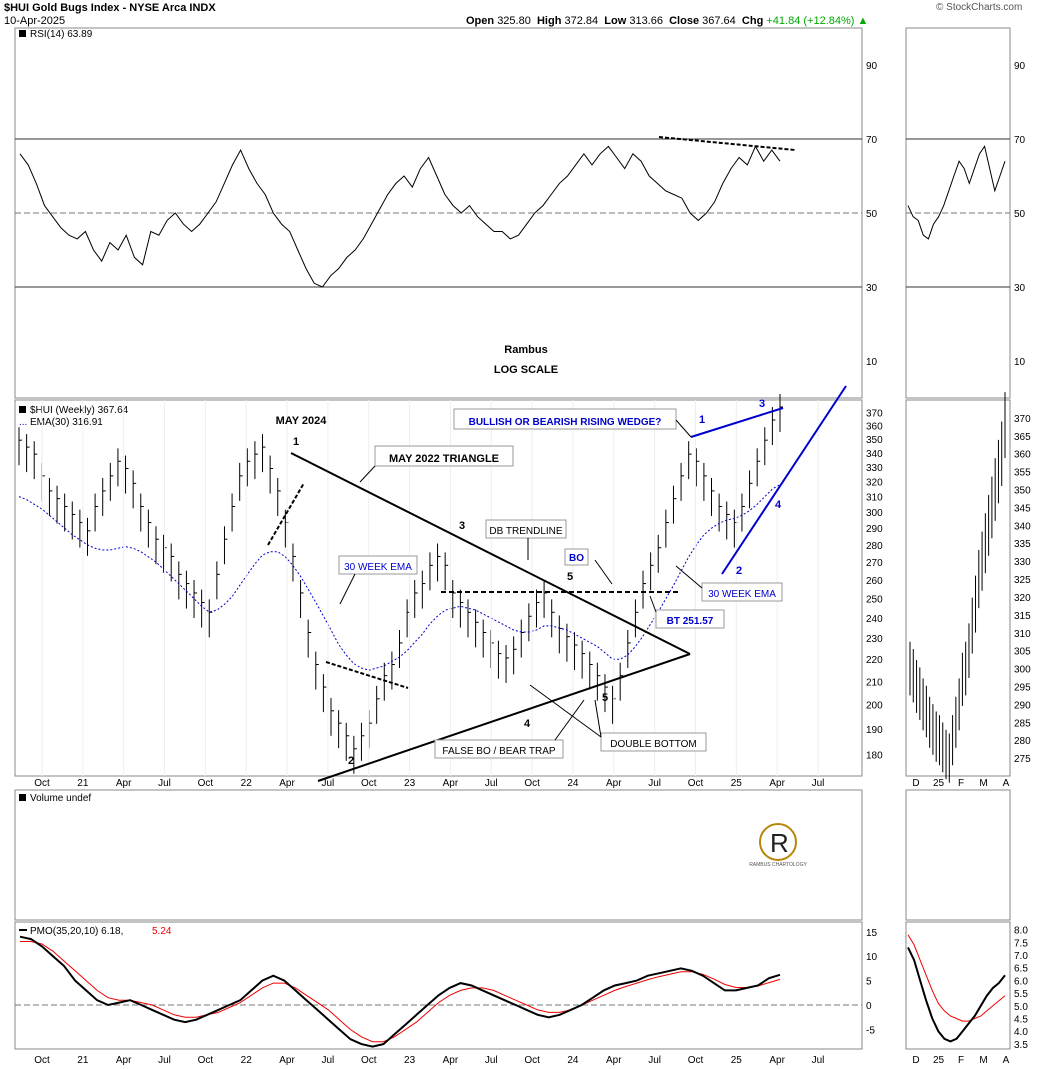  What do you see at coordinates (874, 427) in the screenshot?
I see `price-tick-label: 360` at bounding box center [874, 427].